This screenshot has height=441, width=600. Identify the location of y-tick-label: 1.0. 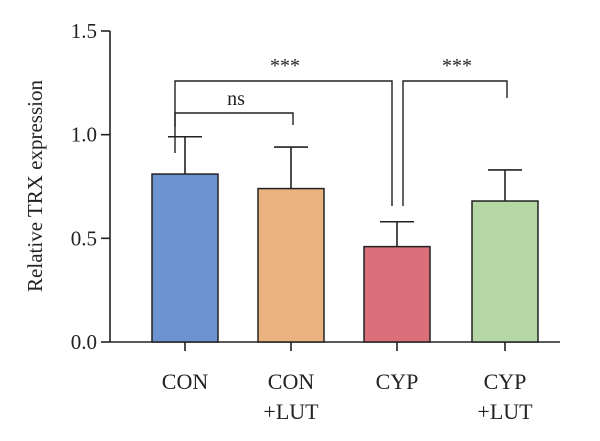
(84, 135).